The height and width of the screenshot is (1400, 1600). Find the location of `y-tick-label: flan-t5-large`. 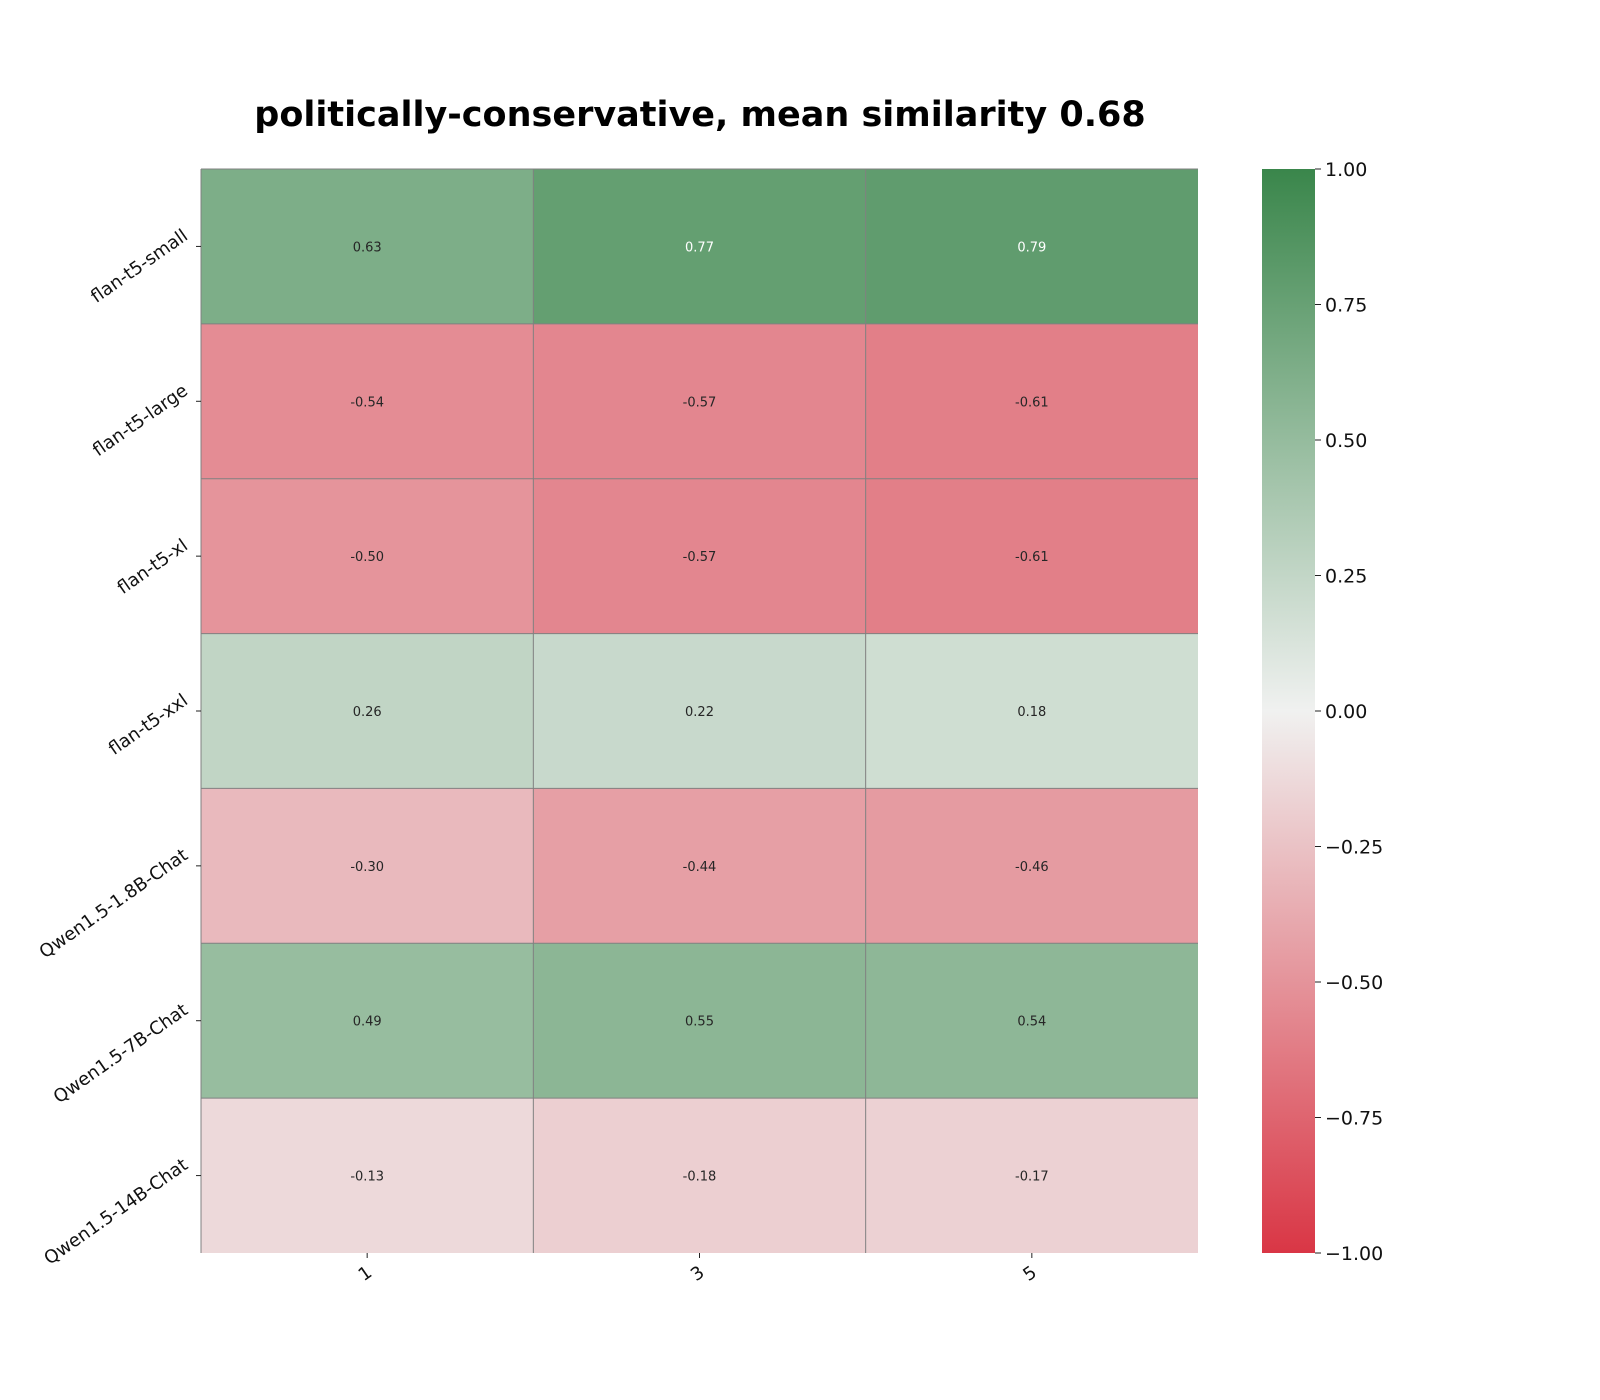

y-tick-label: flan-t5-large is located at coordinates (140, 420).